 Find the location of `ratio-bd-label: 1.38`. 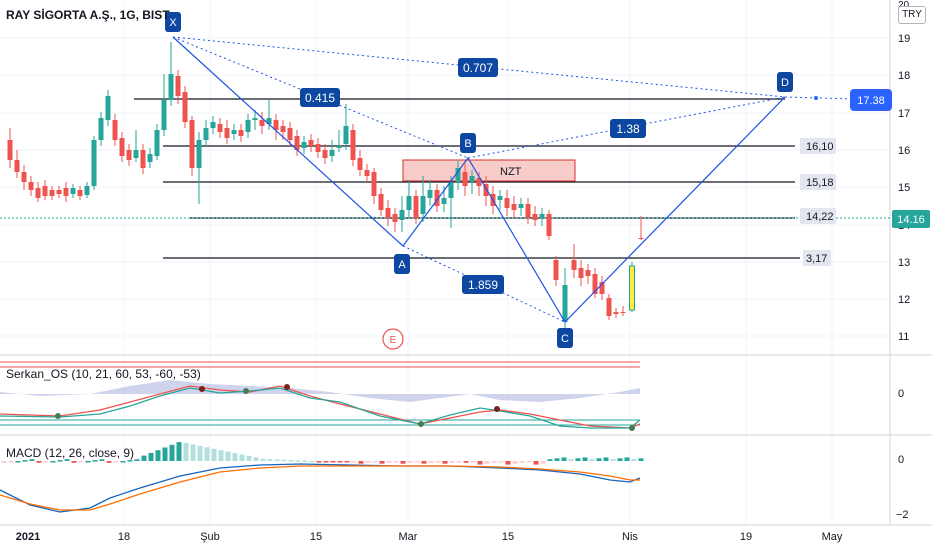

ratio-bd-label: 1.38 is located at coordinates (628, 128).